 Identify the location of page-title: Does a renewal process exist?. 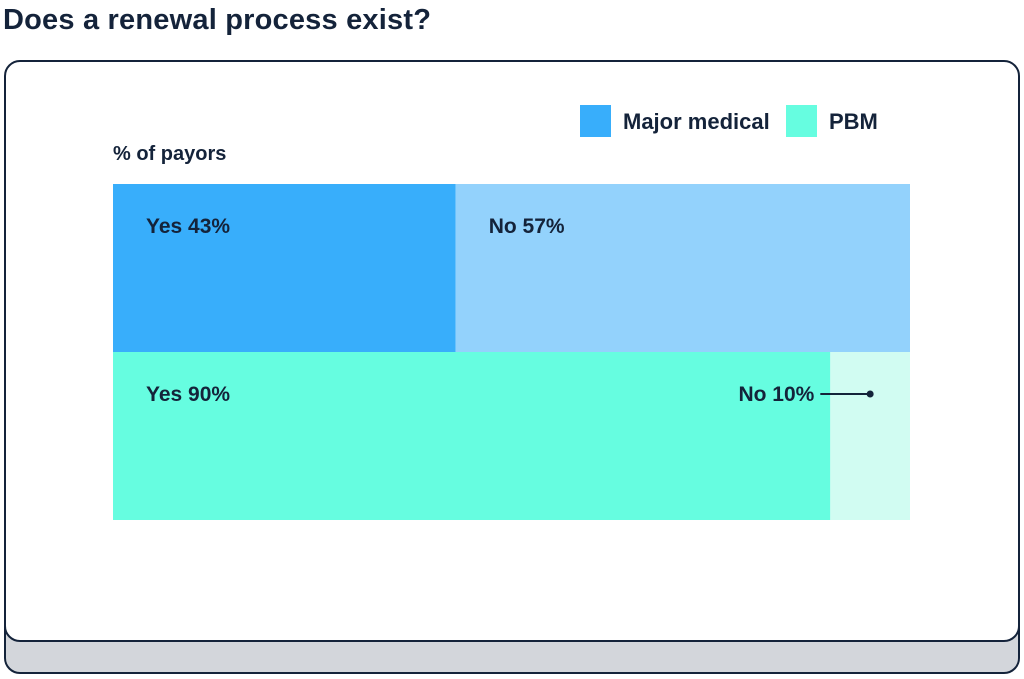
(217, 20).